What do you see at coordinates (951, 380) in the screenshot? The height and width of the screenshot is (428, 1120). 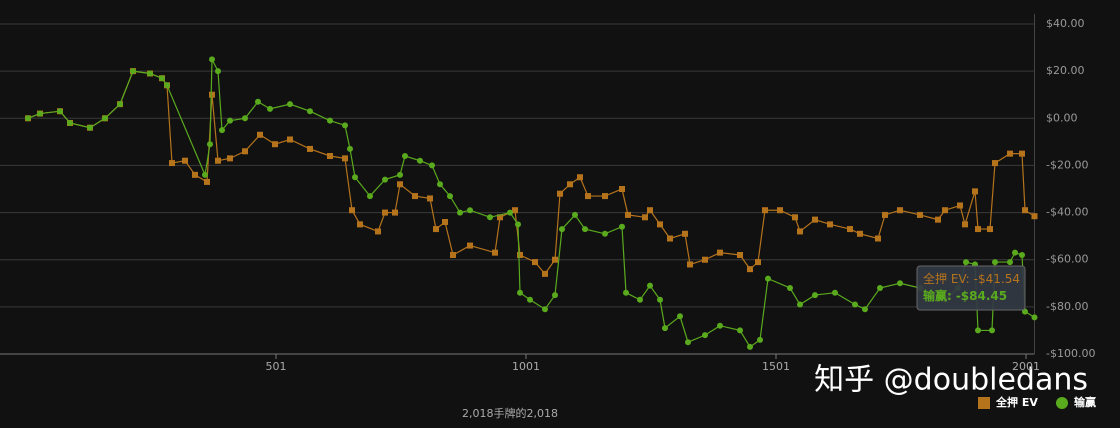 I see `watermark: 知乎 @doubledans` at bounding box center [951, 380].